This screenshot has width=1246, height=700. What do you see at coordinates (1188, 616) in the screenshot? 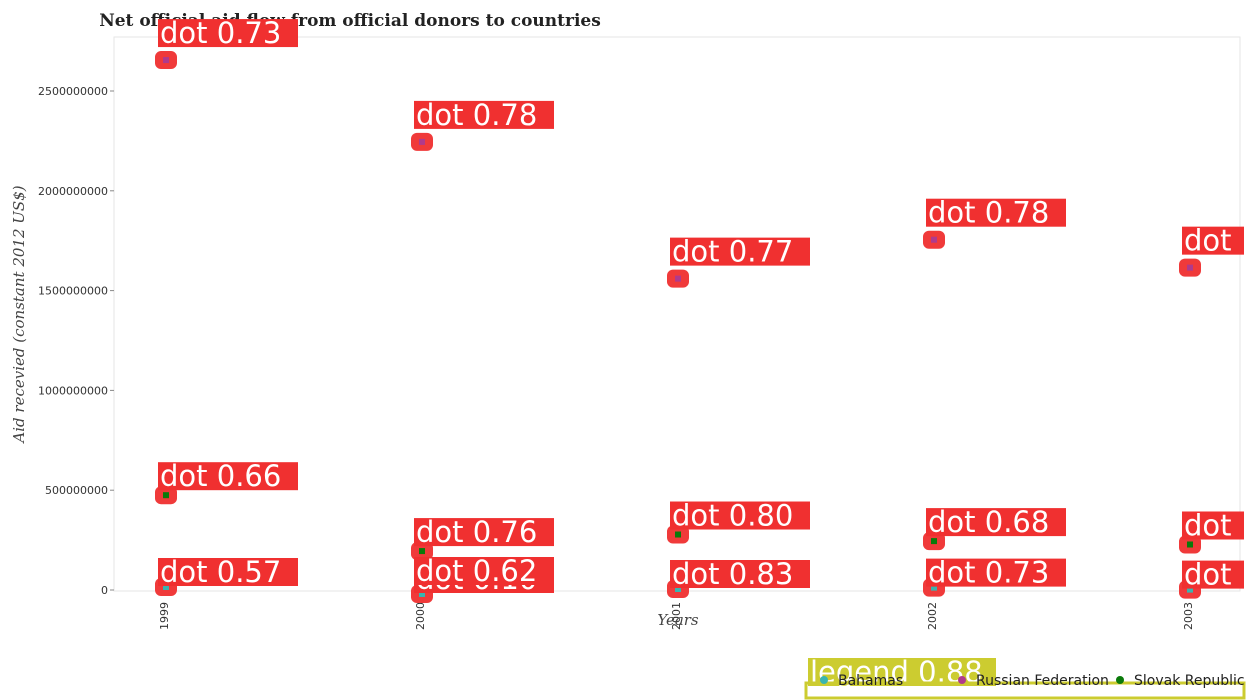
I see `x-tick-label: 2003` at bounding box center [1188, 616].